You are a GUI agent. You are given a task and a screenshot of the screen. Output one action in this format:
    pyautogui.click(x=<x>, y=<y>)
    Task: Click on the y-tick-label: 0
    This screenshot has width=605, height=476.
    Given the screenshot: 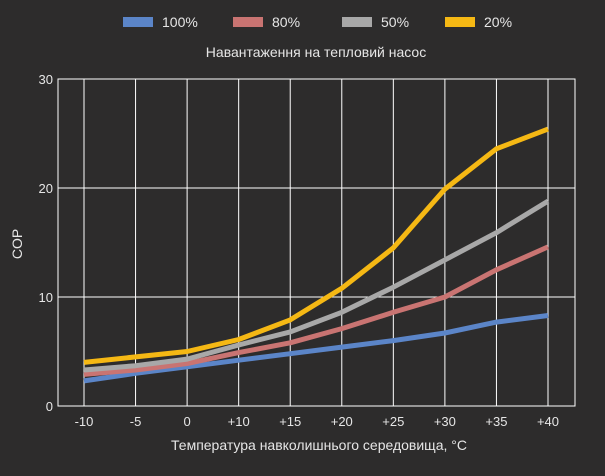 What is the action you would take?
    pyautogui.click(x=49, y=406)
    